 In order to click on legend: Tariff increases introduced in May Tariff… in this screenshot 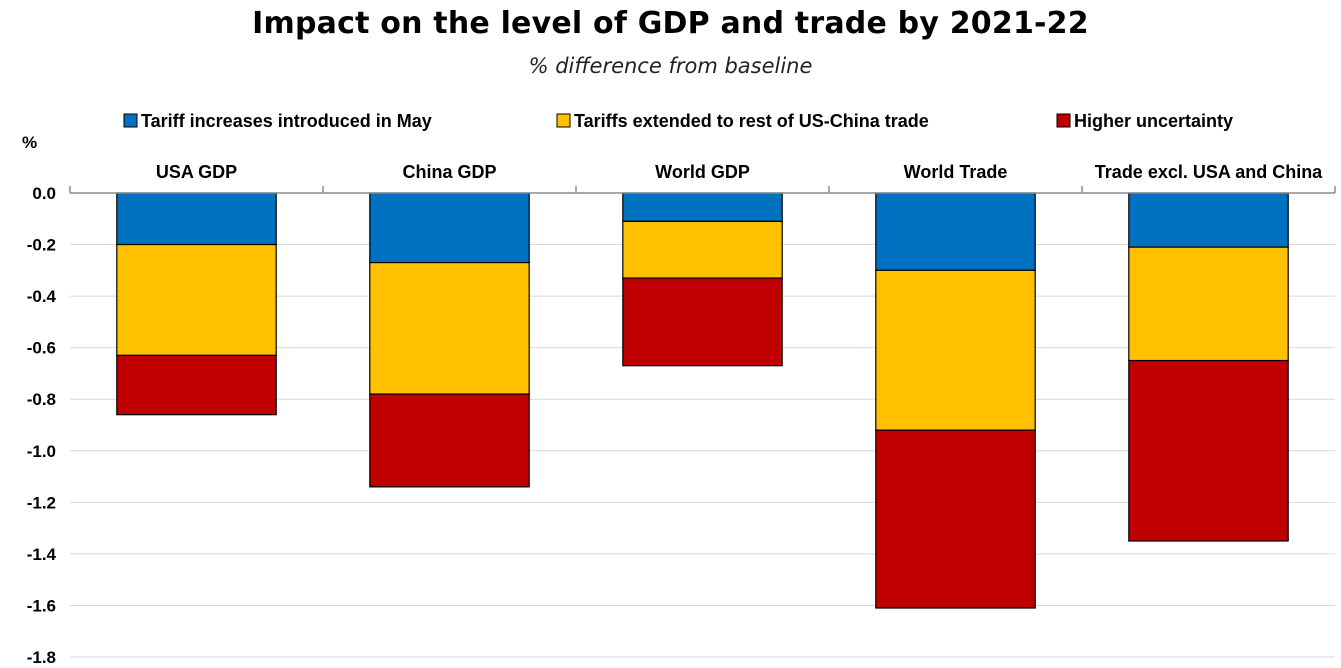, I will do `click(678, 121)`.